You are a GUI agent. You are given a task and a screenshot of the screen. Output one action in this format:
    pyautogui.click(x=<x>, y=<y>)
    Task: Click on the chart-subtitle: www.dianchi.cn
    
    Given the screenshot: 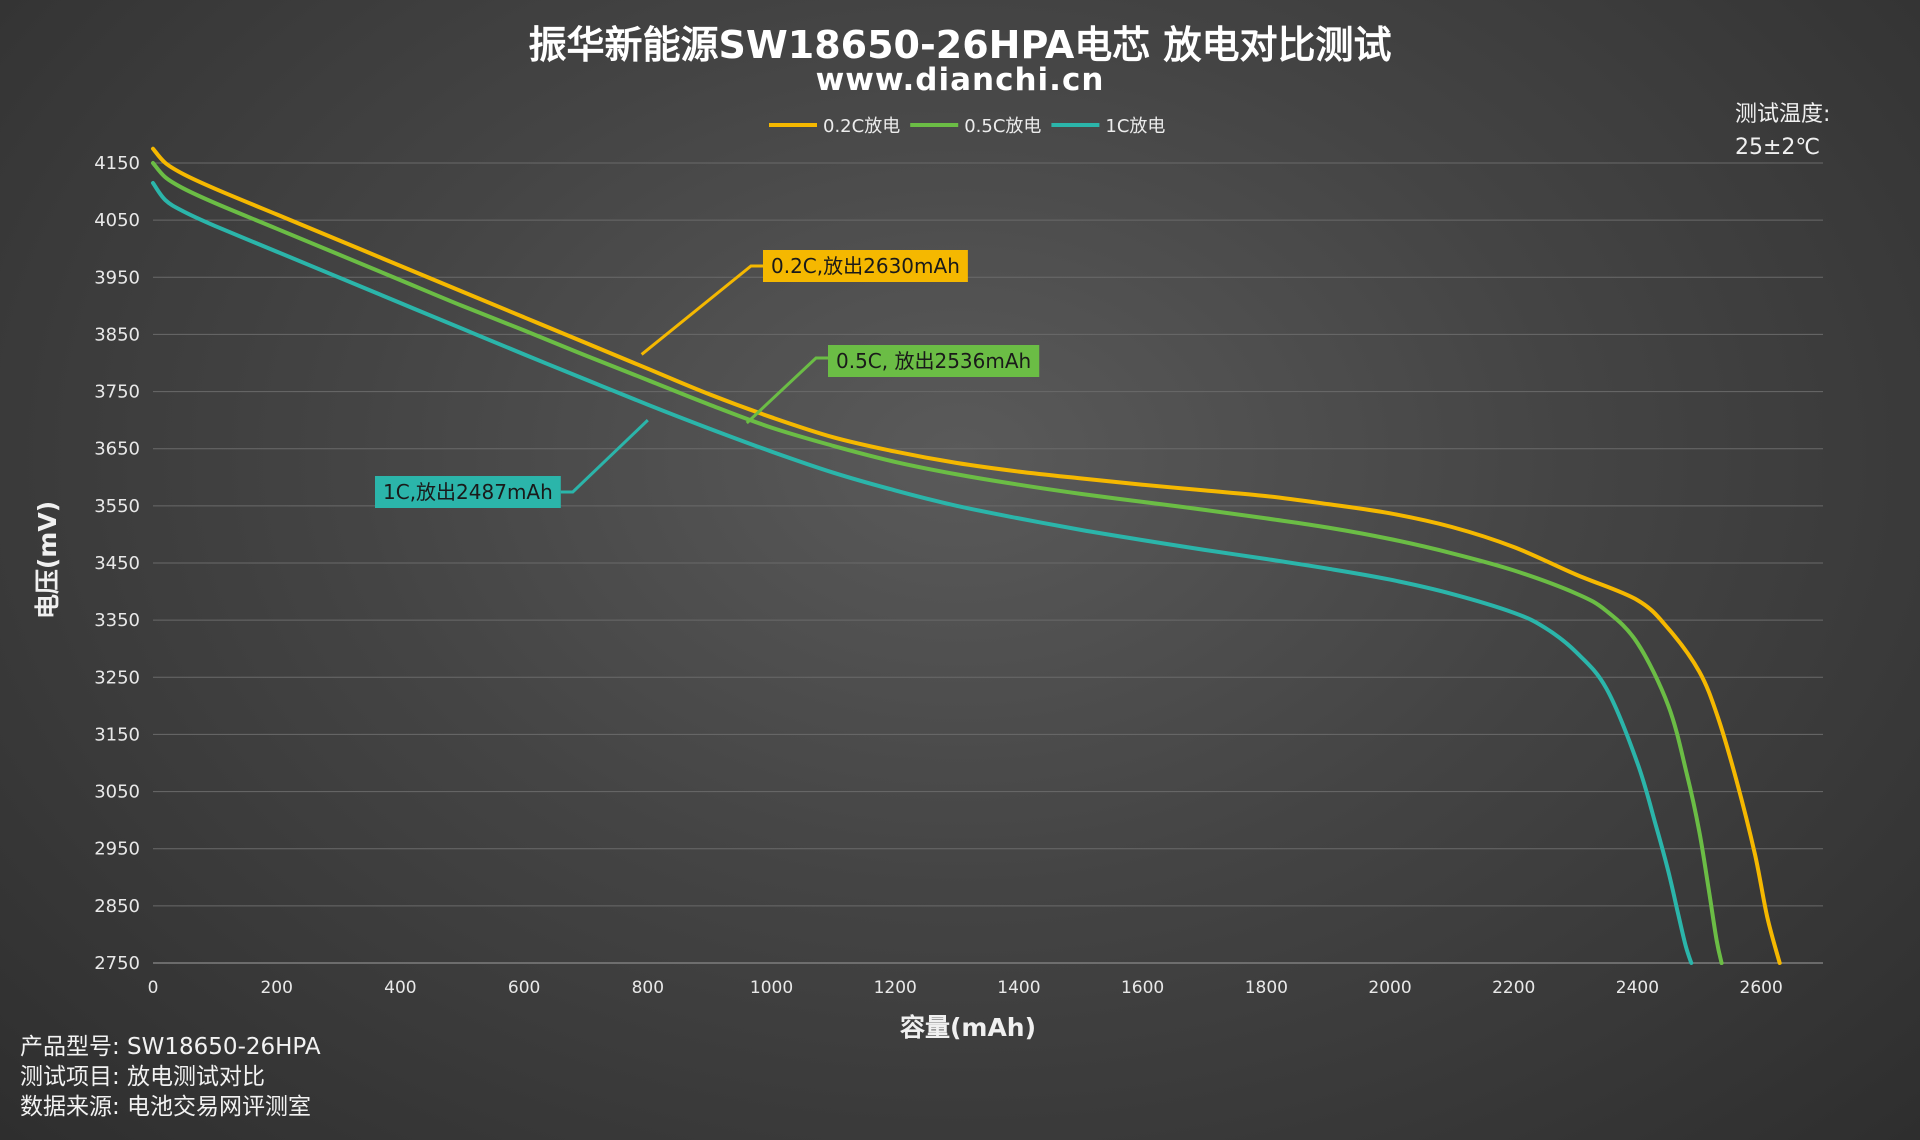 What is the action you would take?
    pyautogui.click(x=960, y=80)
    